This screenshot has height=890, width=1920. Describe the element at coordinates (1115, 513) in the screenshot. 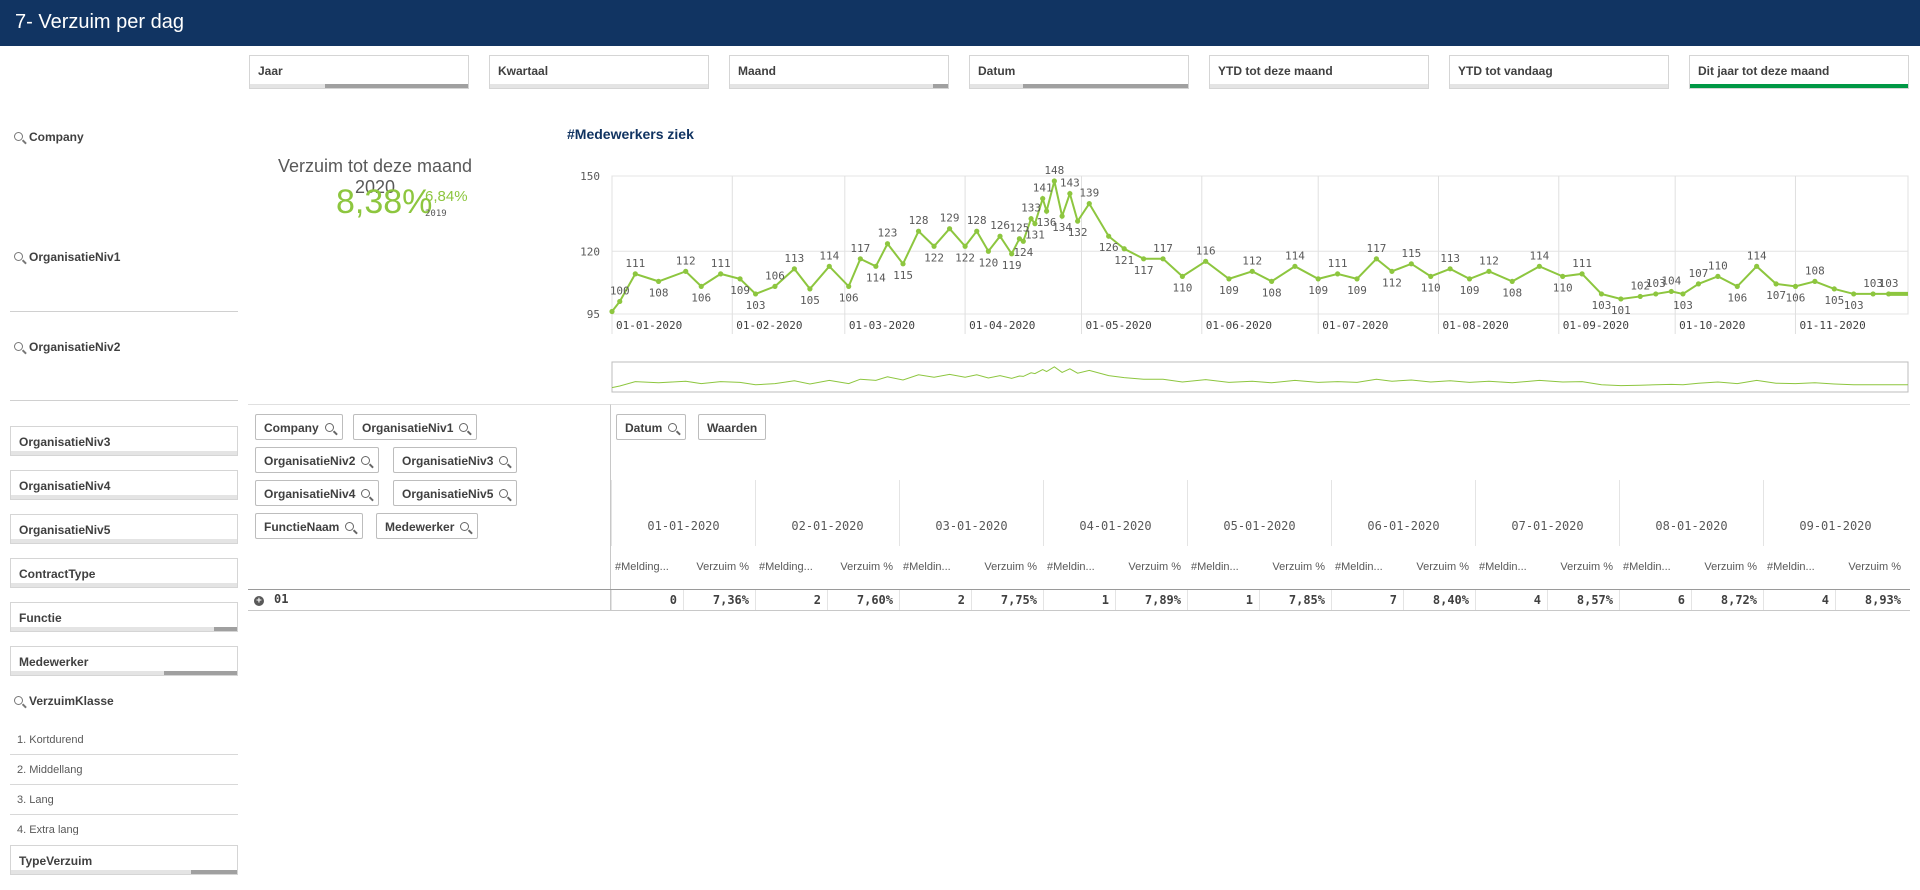

I see `date-column-header: 04-01-2020` at that location.